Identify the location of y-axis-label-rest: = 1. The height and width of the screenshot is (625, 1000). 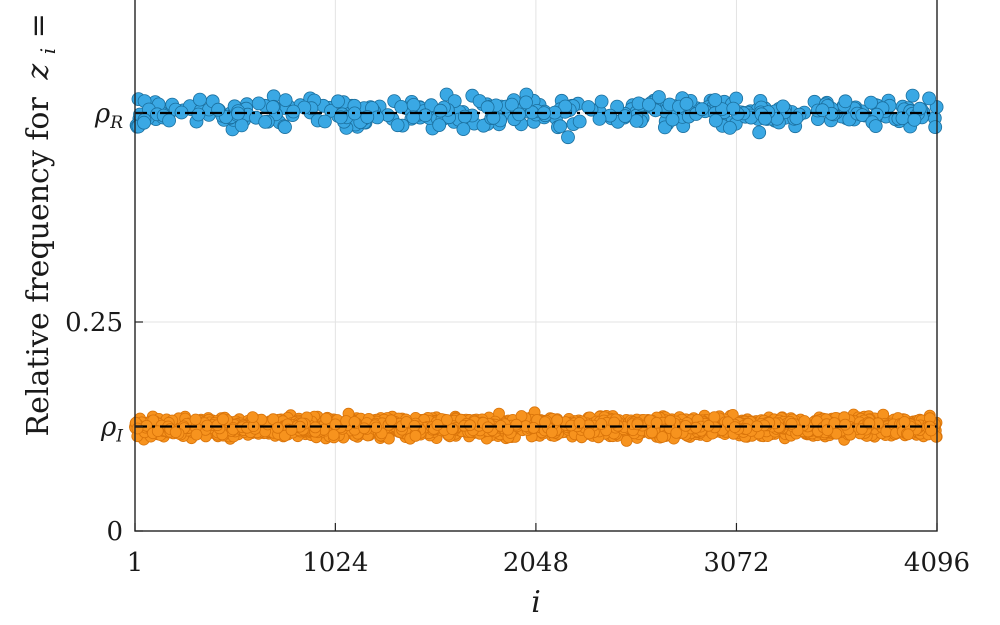
(38, 19).